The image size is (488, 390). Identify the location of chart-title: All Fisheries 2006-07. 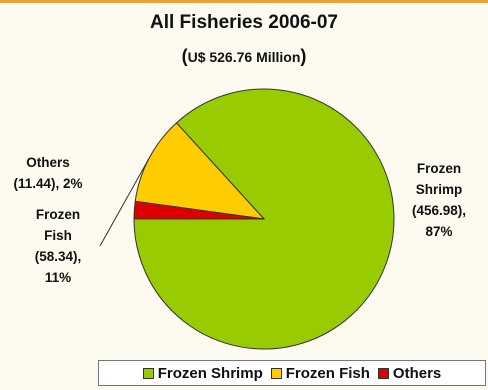
(244, 22).